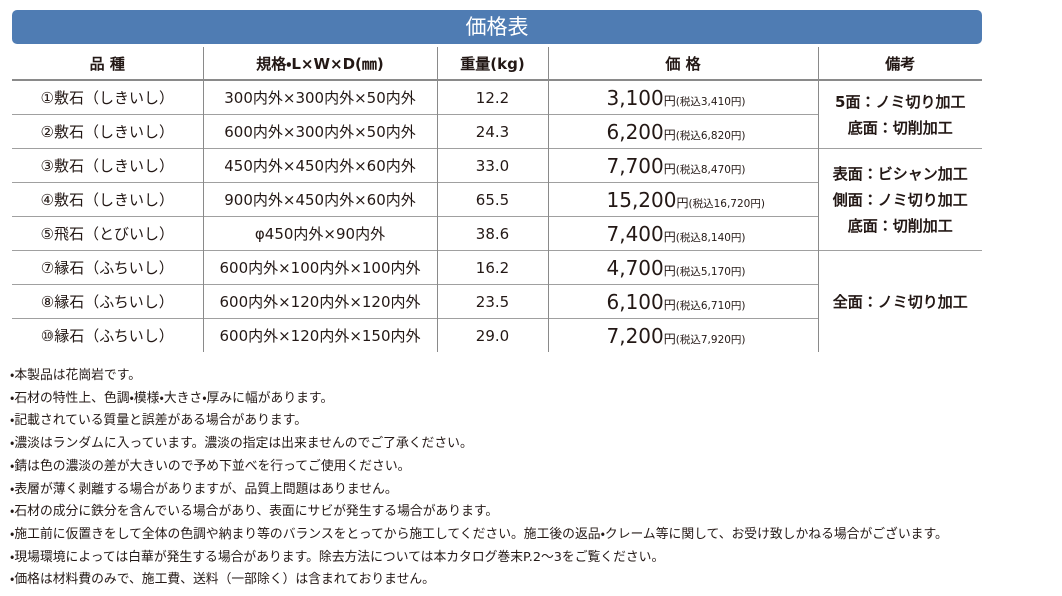 The width and height of the screenshot is (1062, 596). I want to click on size: 600内外×300内外×50内外, so click(319, 131).